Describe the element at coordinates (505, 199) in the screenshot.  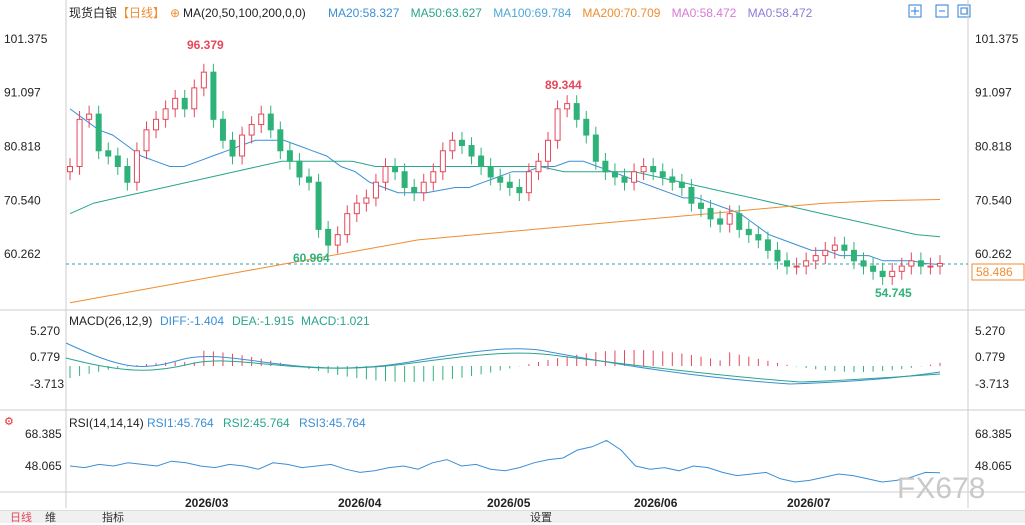
I see `ma50-line` at that location.